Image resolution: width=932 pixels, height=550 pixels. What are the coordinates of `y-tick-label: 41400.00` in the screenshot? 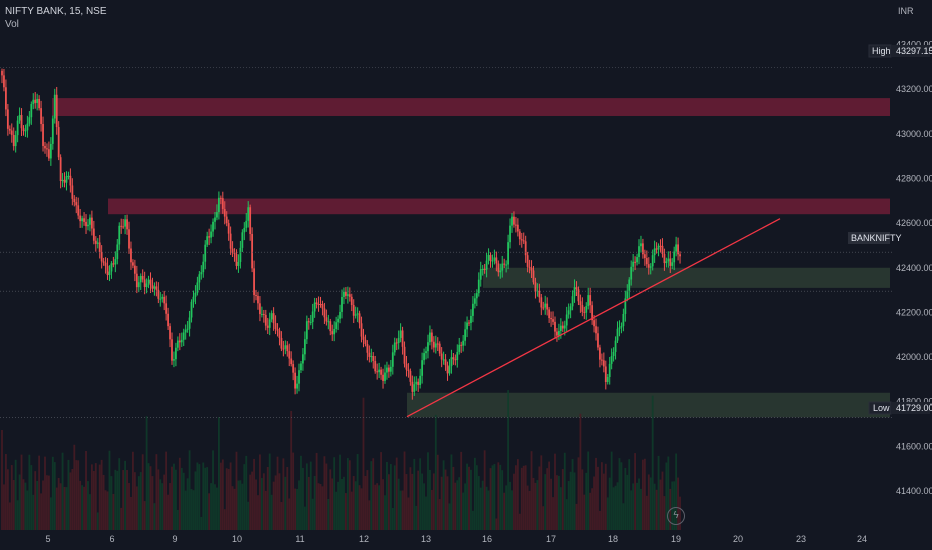 It's located at (914, 491).